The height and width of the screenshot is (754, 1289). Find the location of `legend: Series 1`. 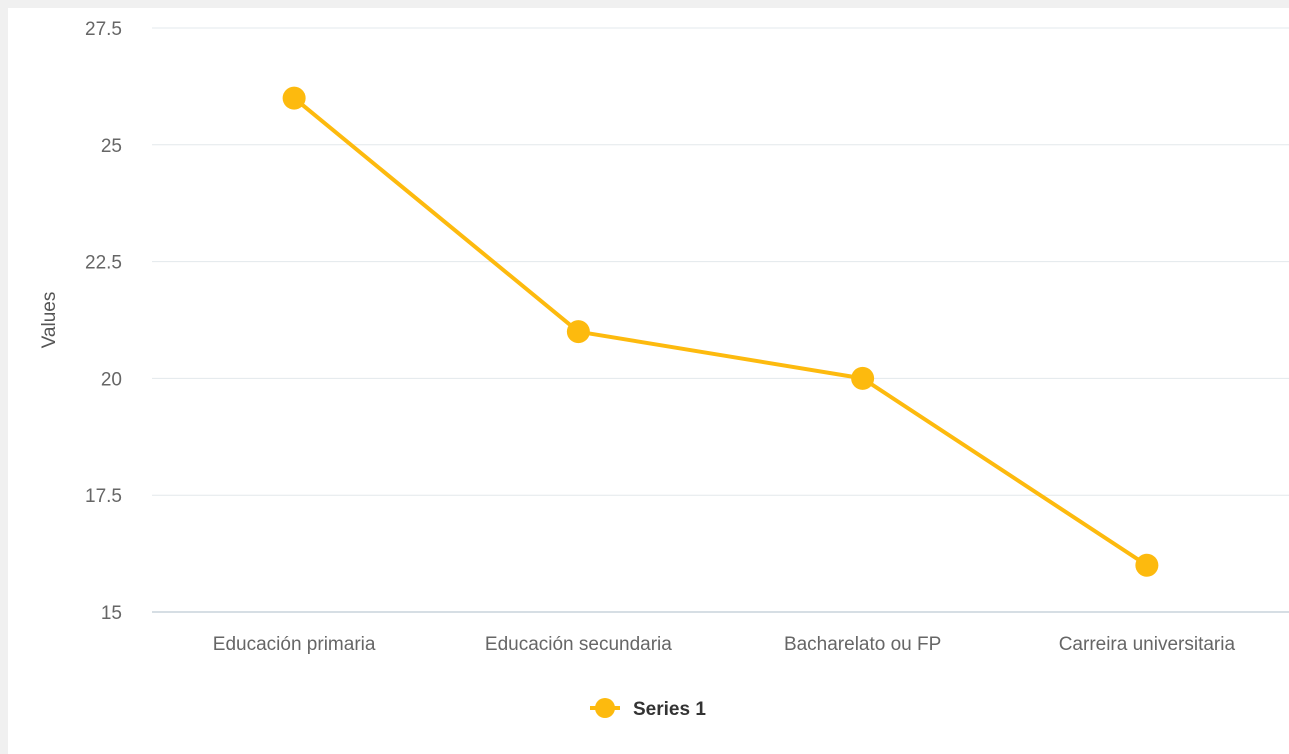

legend: Series 1 is located at coordinates (648, 709).